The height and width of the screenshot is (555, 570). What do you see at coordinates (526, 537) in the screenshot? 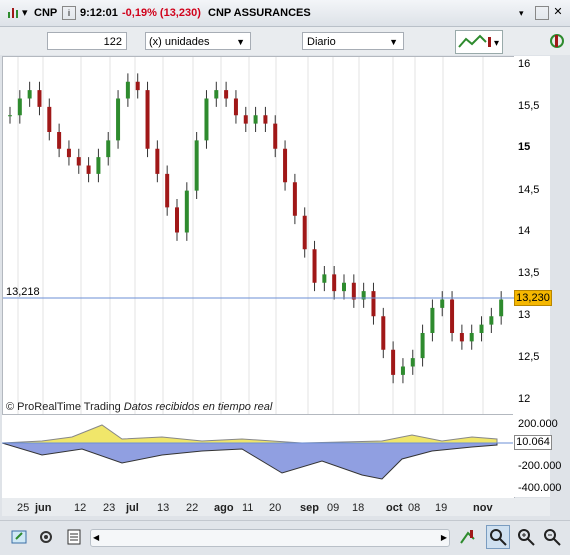
I see `zoom-in-icon` at bounding box center [526, 537].